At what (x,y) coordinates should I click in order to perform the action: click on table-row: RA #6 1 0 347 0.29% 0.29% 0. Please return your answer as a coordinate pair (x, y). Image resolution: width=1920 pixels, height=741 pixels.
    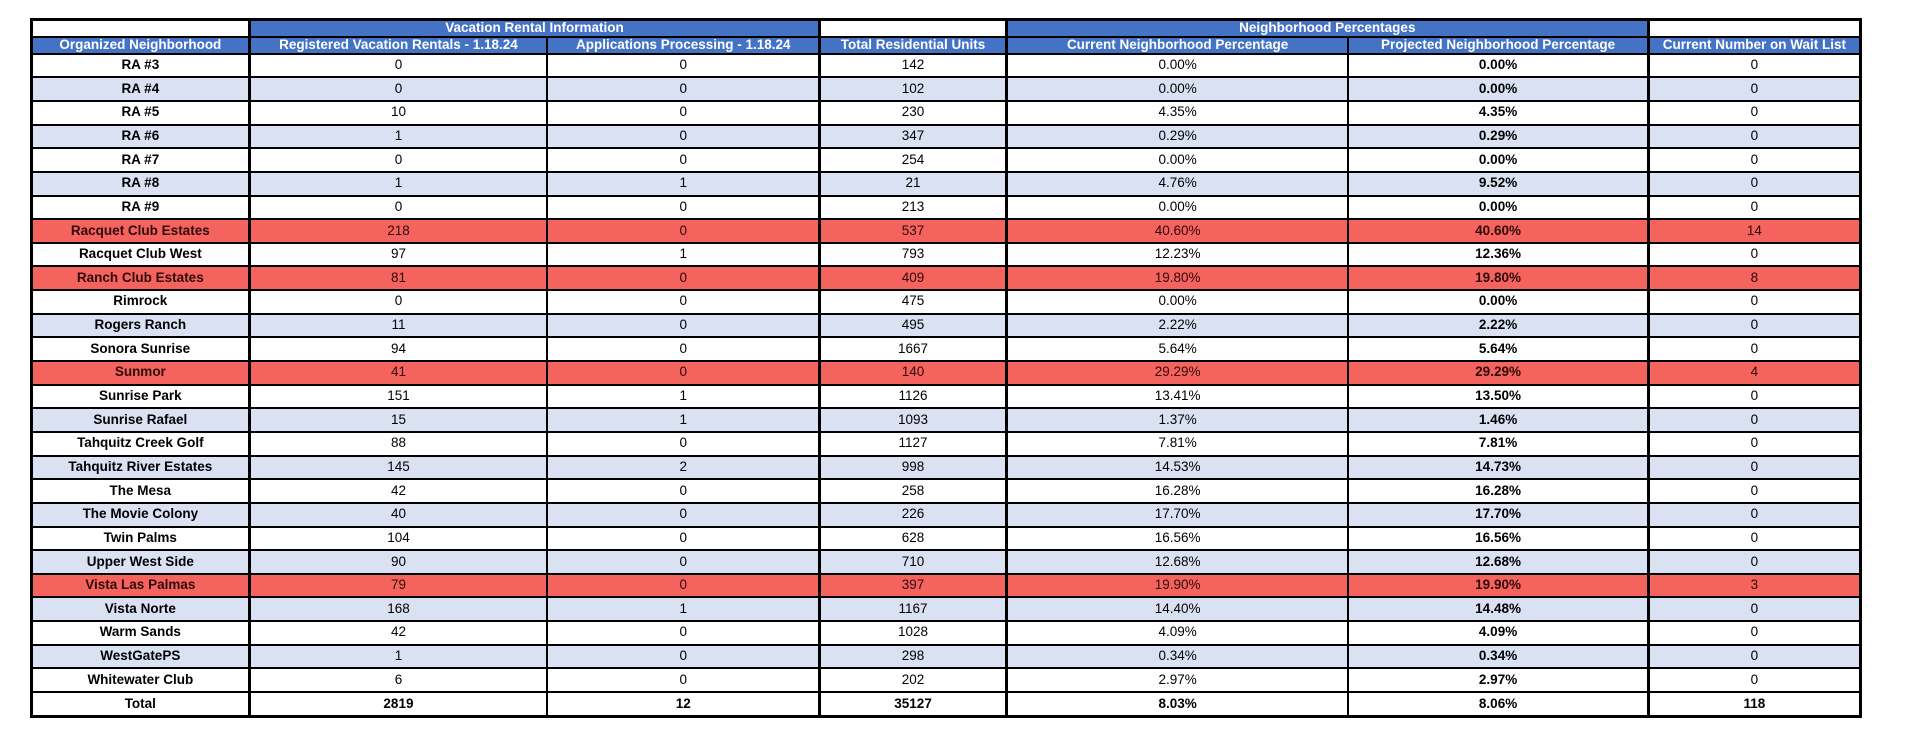
    Looking at the image, I should click on (946, 136).